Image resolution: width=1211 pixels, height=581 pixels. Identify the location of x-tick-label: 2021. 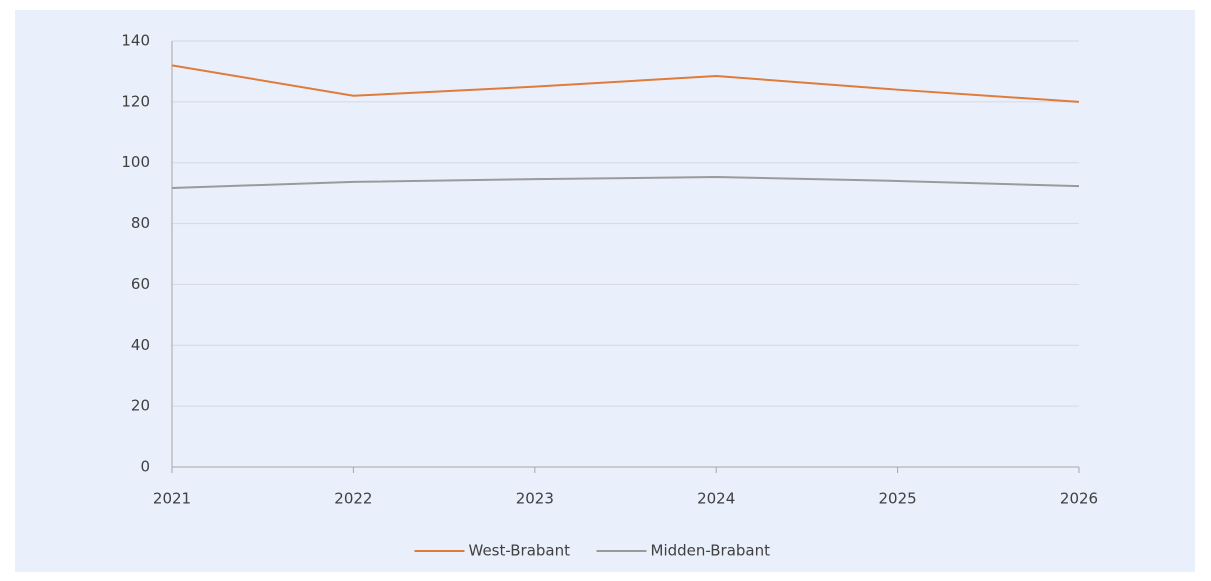
(172, 499).